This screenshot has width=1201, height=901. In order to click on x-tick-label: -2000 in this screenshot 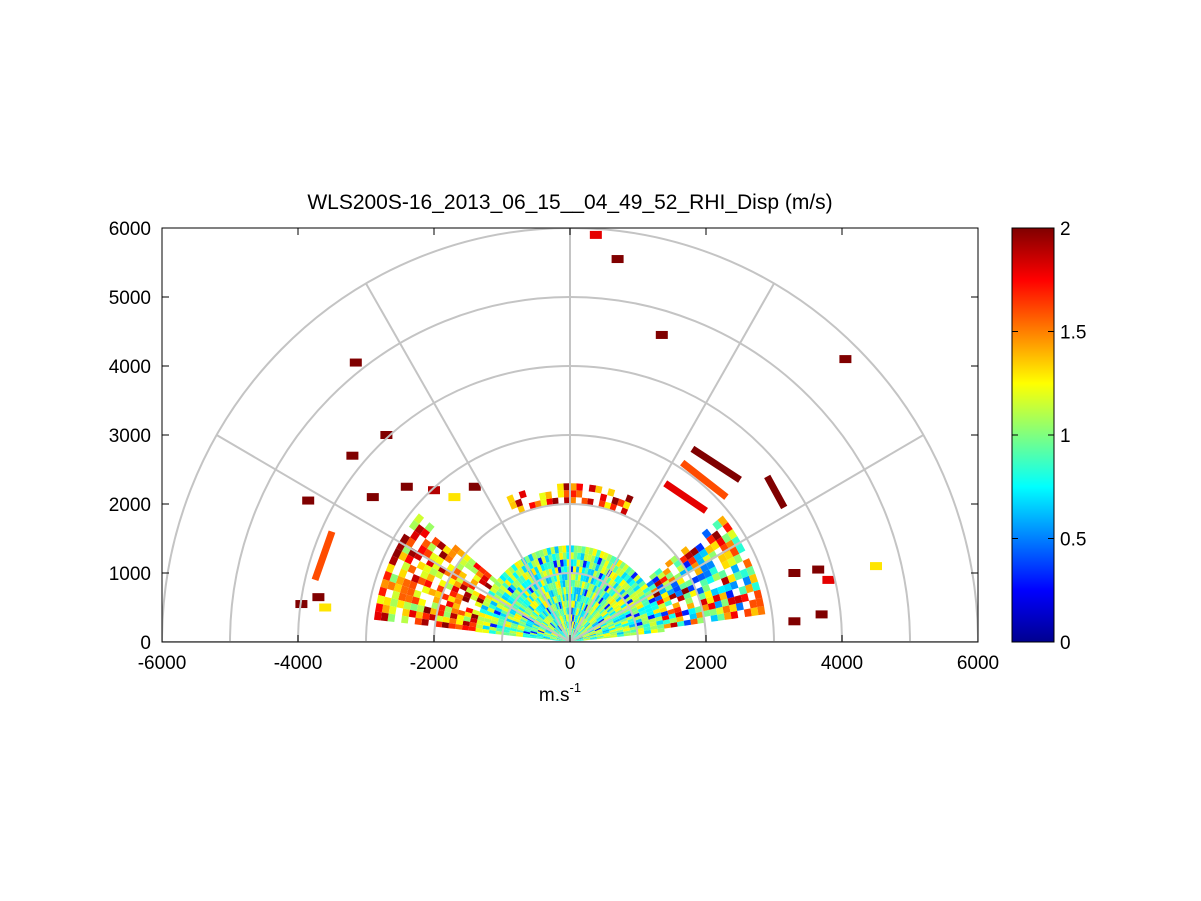, I will do `click(434, 663)`.